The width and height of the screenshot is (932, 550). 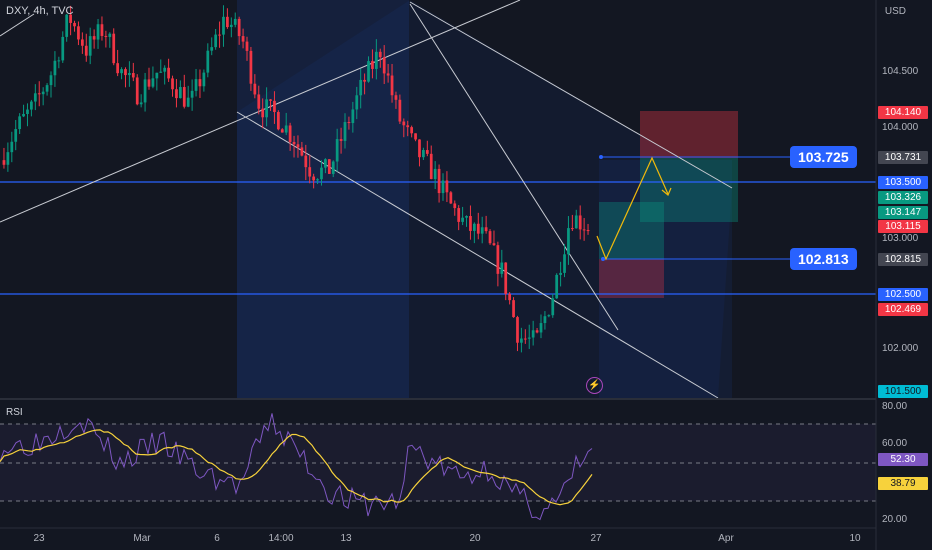 What do you see at coordinates (665, 279) in the screenshot?
I see `projection-zone` at bounding box center [665, 279].